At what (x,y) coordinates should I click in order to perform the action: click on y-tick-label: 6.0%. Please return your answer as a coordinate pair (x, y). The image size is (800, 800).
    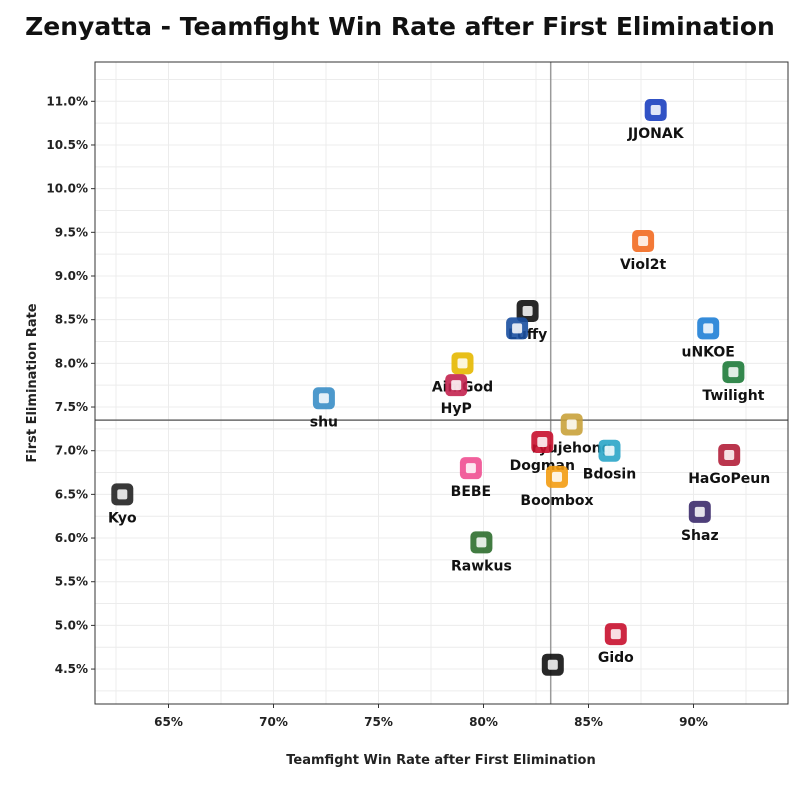
    Looking at the image, I should click on (71, 538).